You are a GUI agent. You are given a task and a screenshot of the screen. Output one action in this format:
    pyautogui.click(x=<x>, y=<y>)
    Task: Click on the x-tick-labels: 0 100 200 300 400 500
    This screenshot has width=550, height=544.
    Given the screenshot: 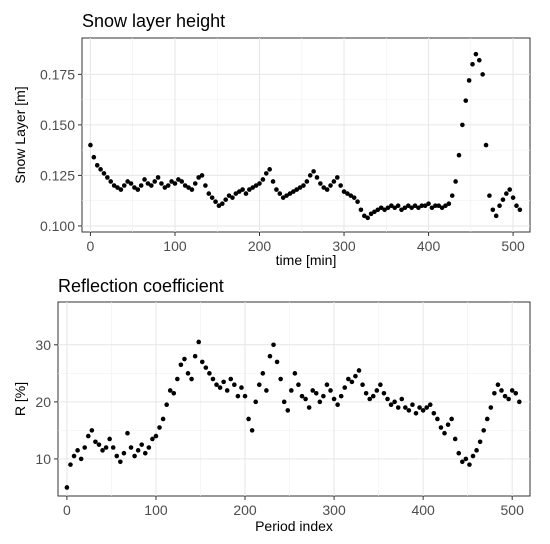 What is the action you would take?
    pyautogui.click(x=293, y=510)
    